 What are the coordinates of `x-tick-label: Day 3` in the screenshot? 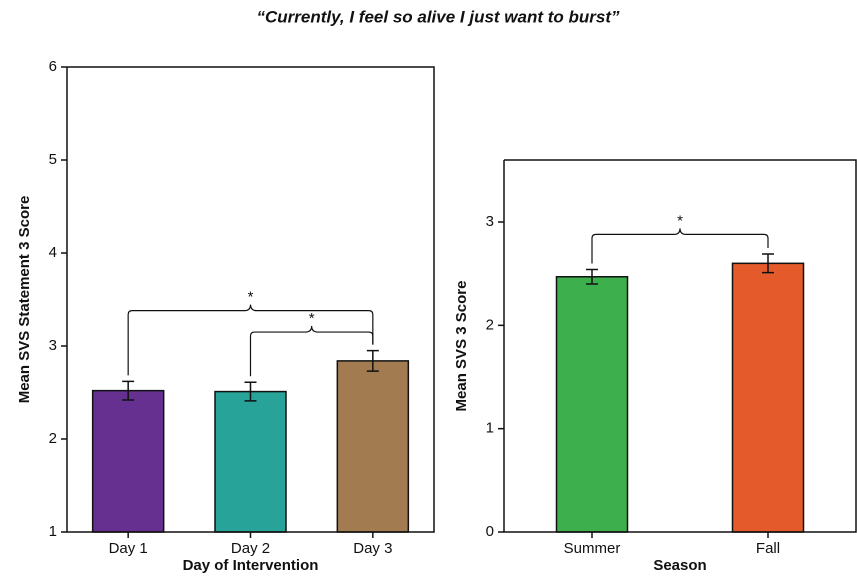 It's located at (372, 548).